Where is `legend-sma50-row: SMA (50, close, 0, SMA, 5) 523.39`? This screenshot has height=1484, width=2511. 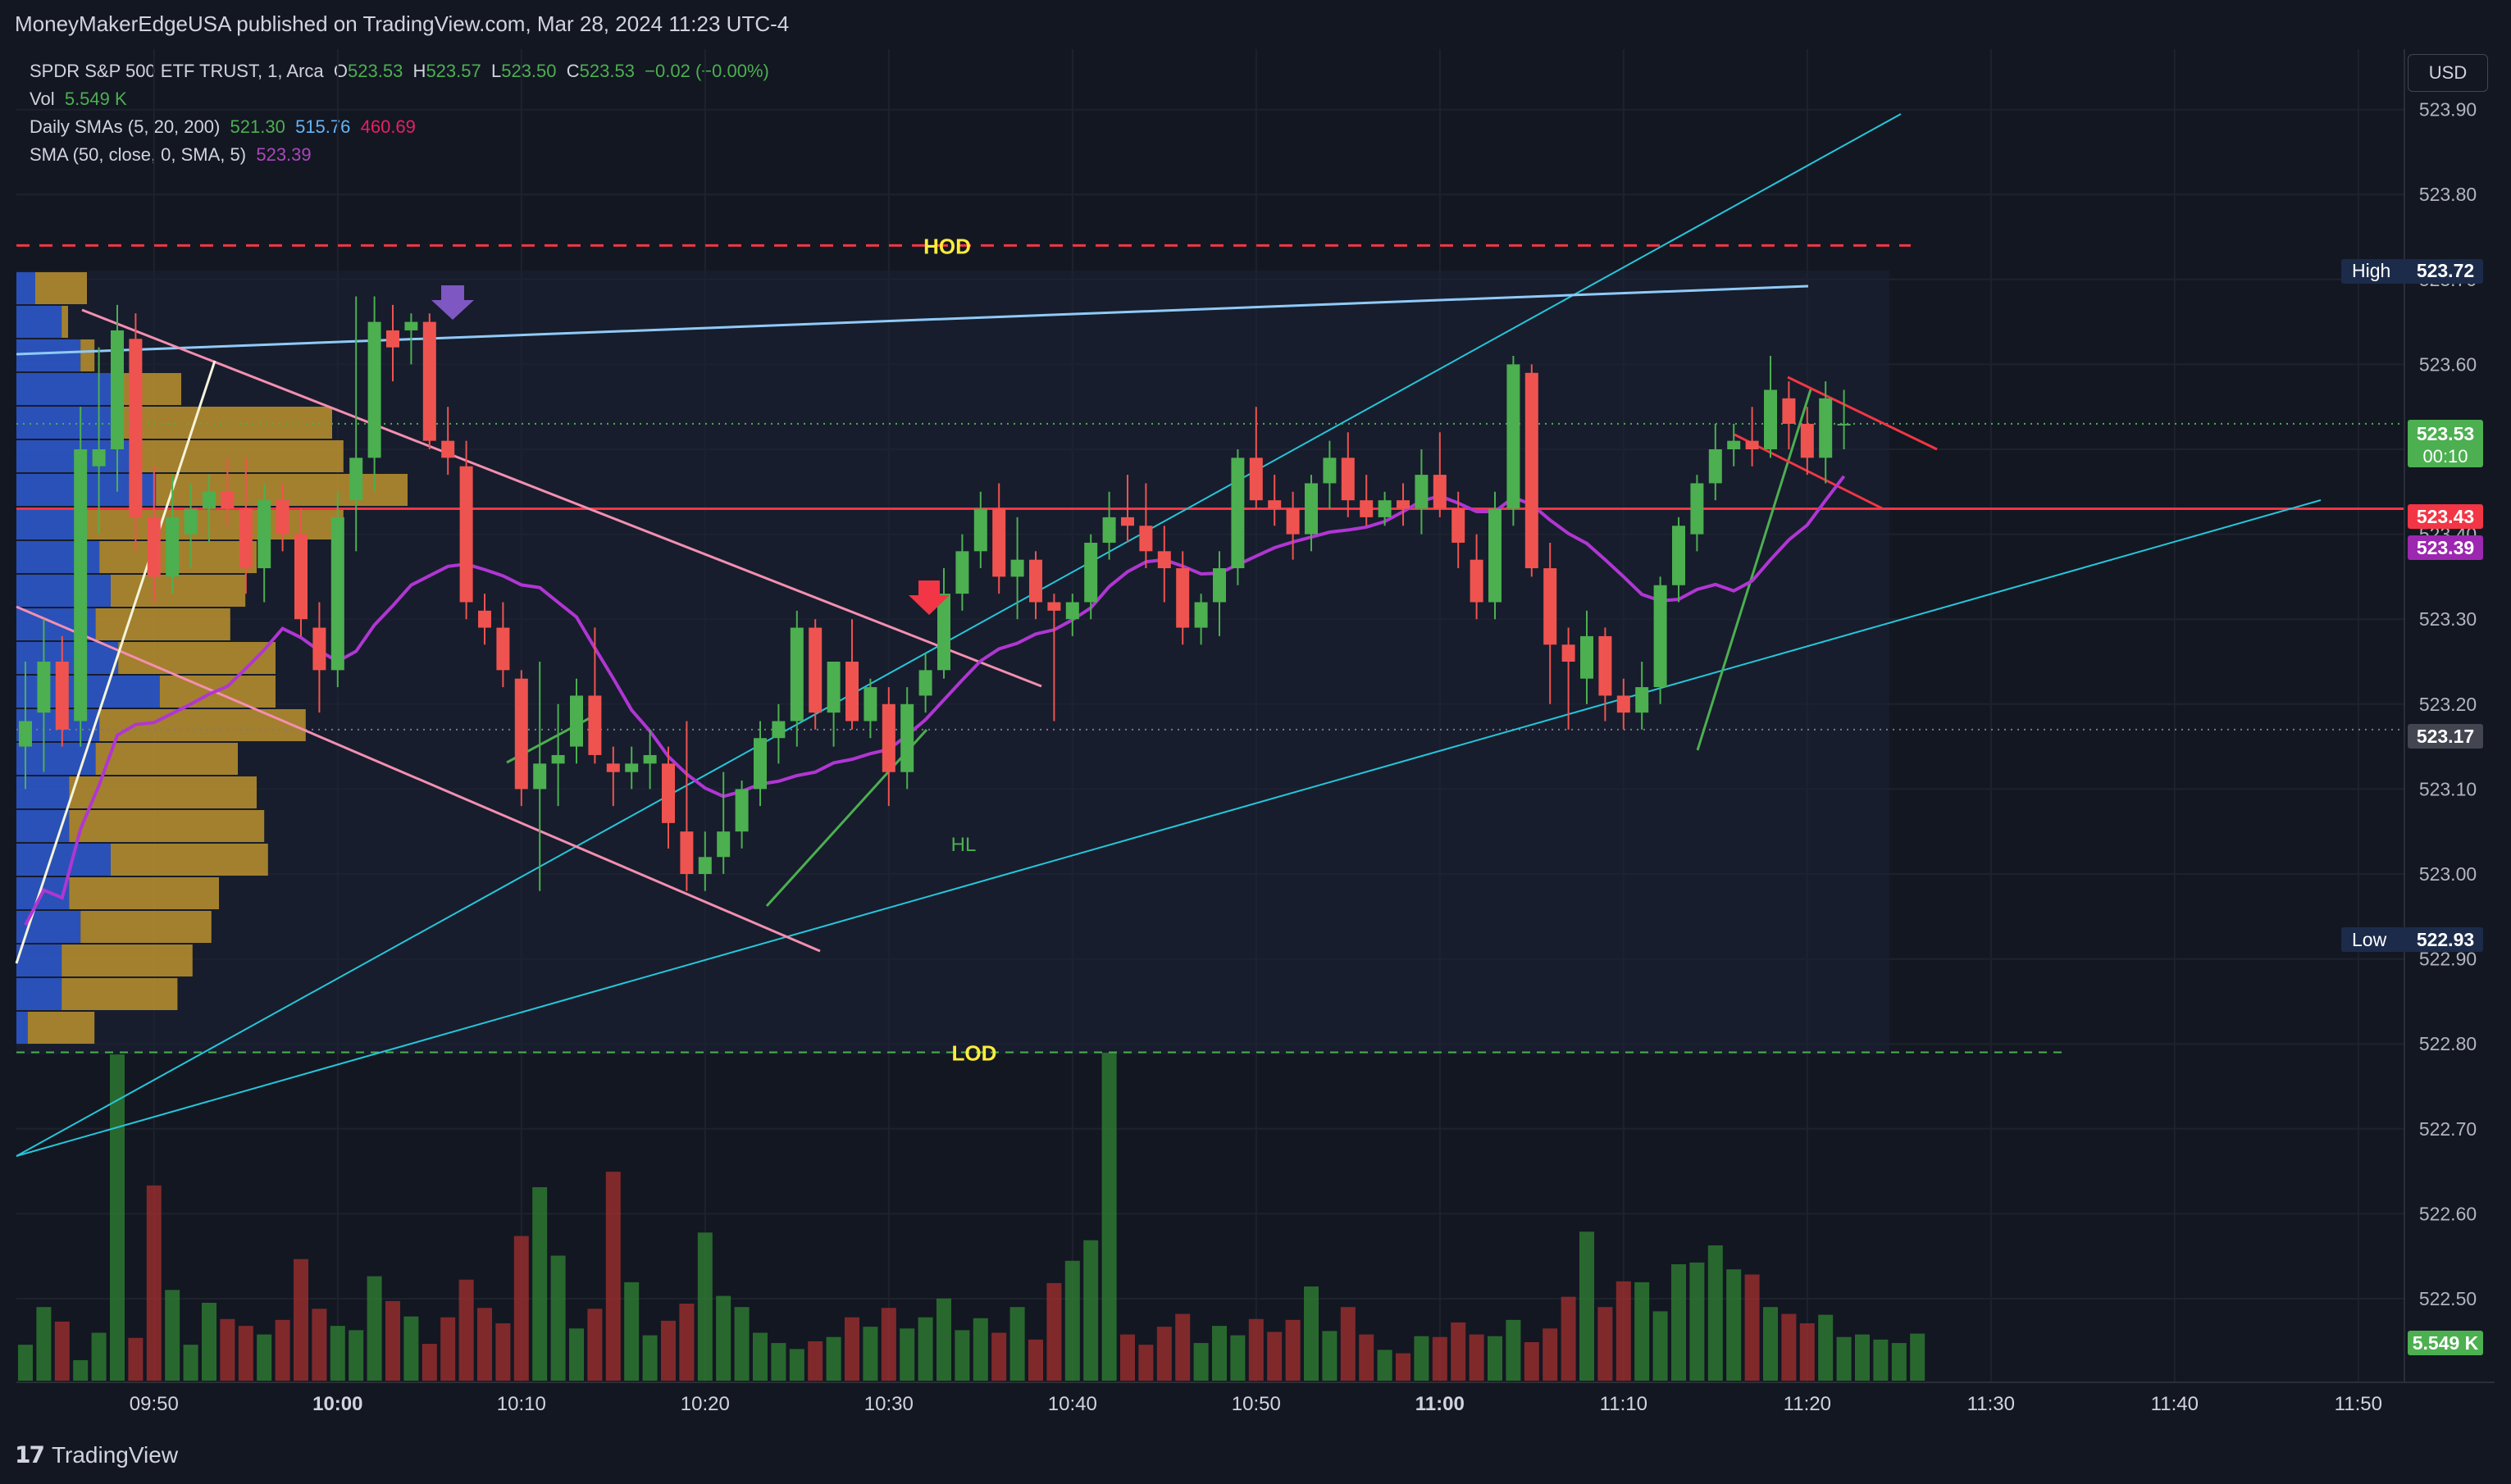
legend-sma50-row: SMA (50, close, 0, SMA, 5) 523.39 is located at coordinates (399, 155).